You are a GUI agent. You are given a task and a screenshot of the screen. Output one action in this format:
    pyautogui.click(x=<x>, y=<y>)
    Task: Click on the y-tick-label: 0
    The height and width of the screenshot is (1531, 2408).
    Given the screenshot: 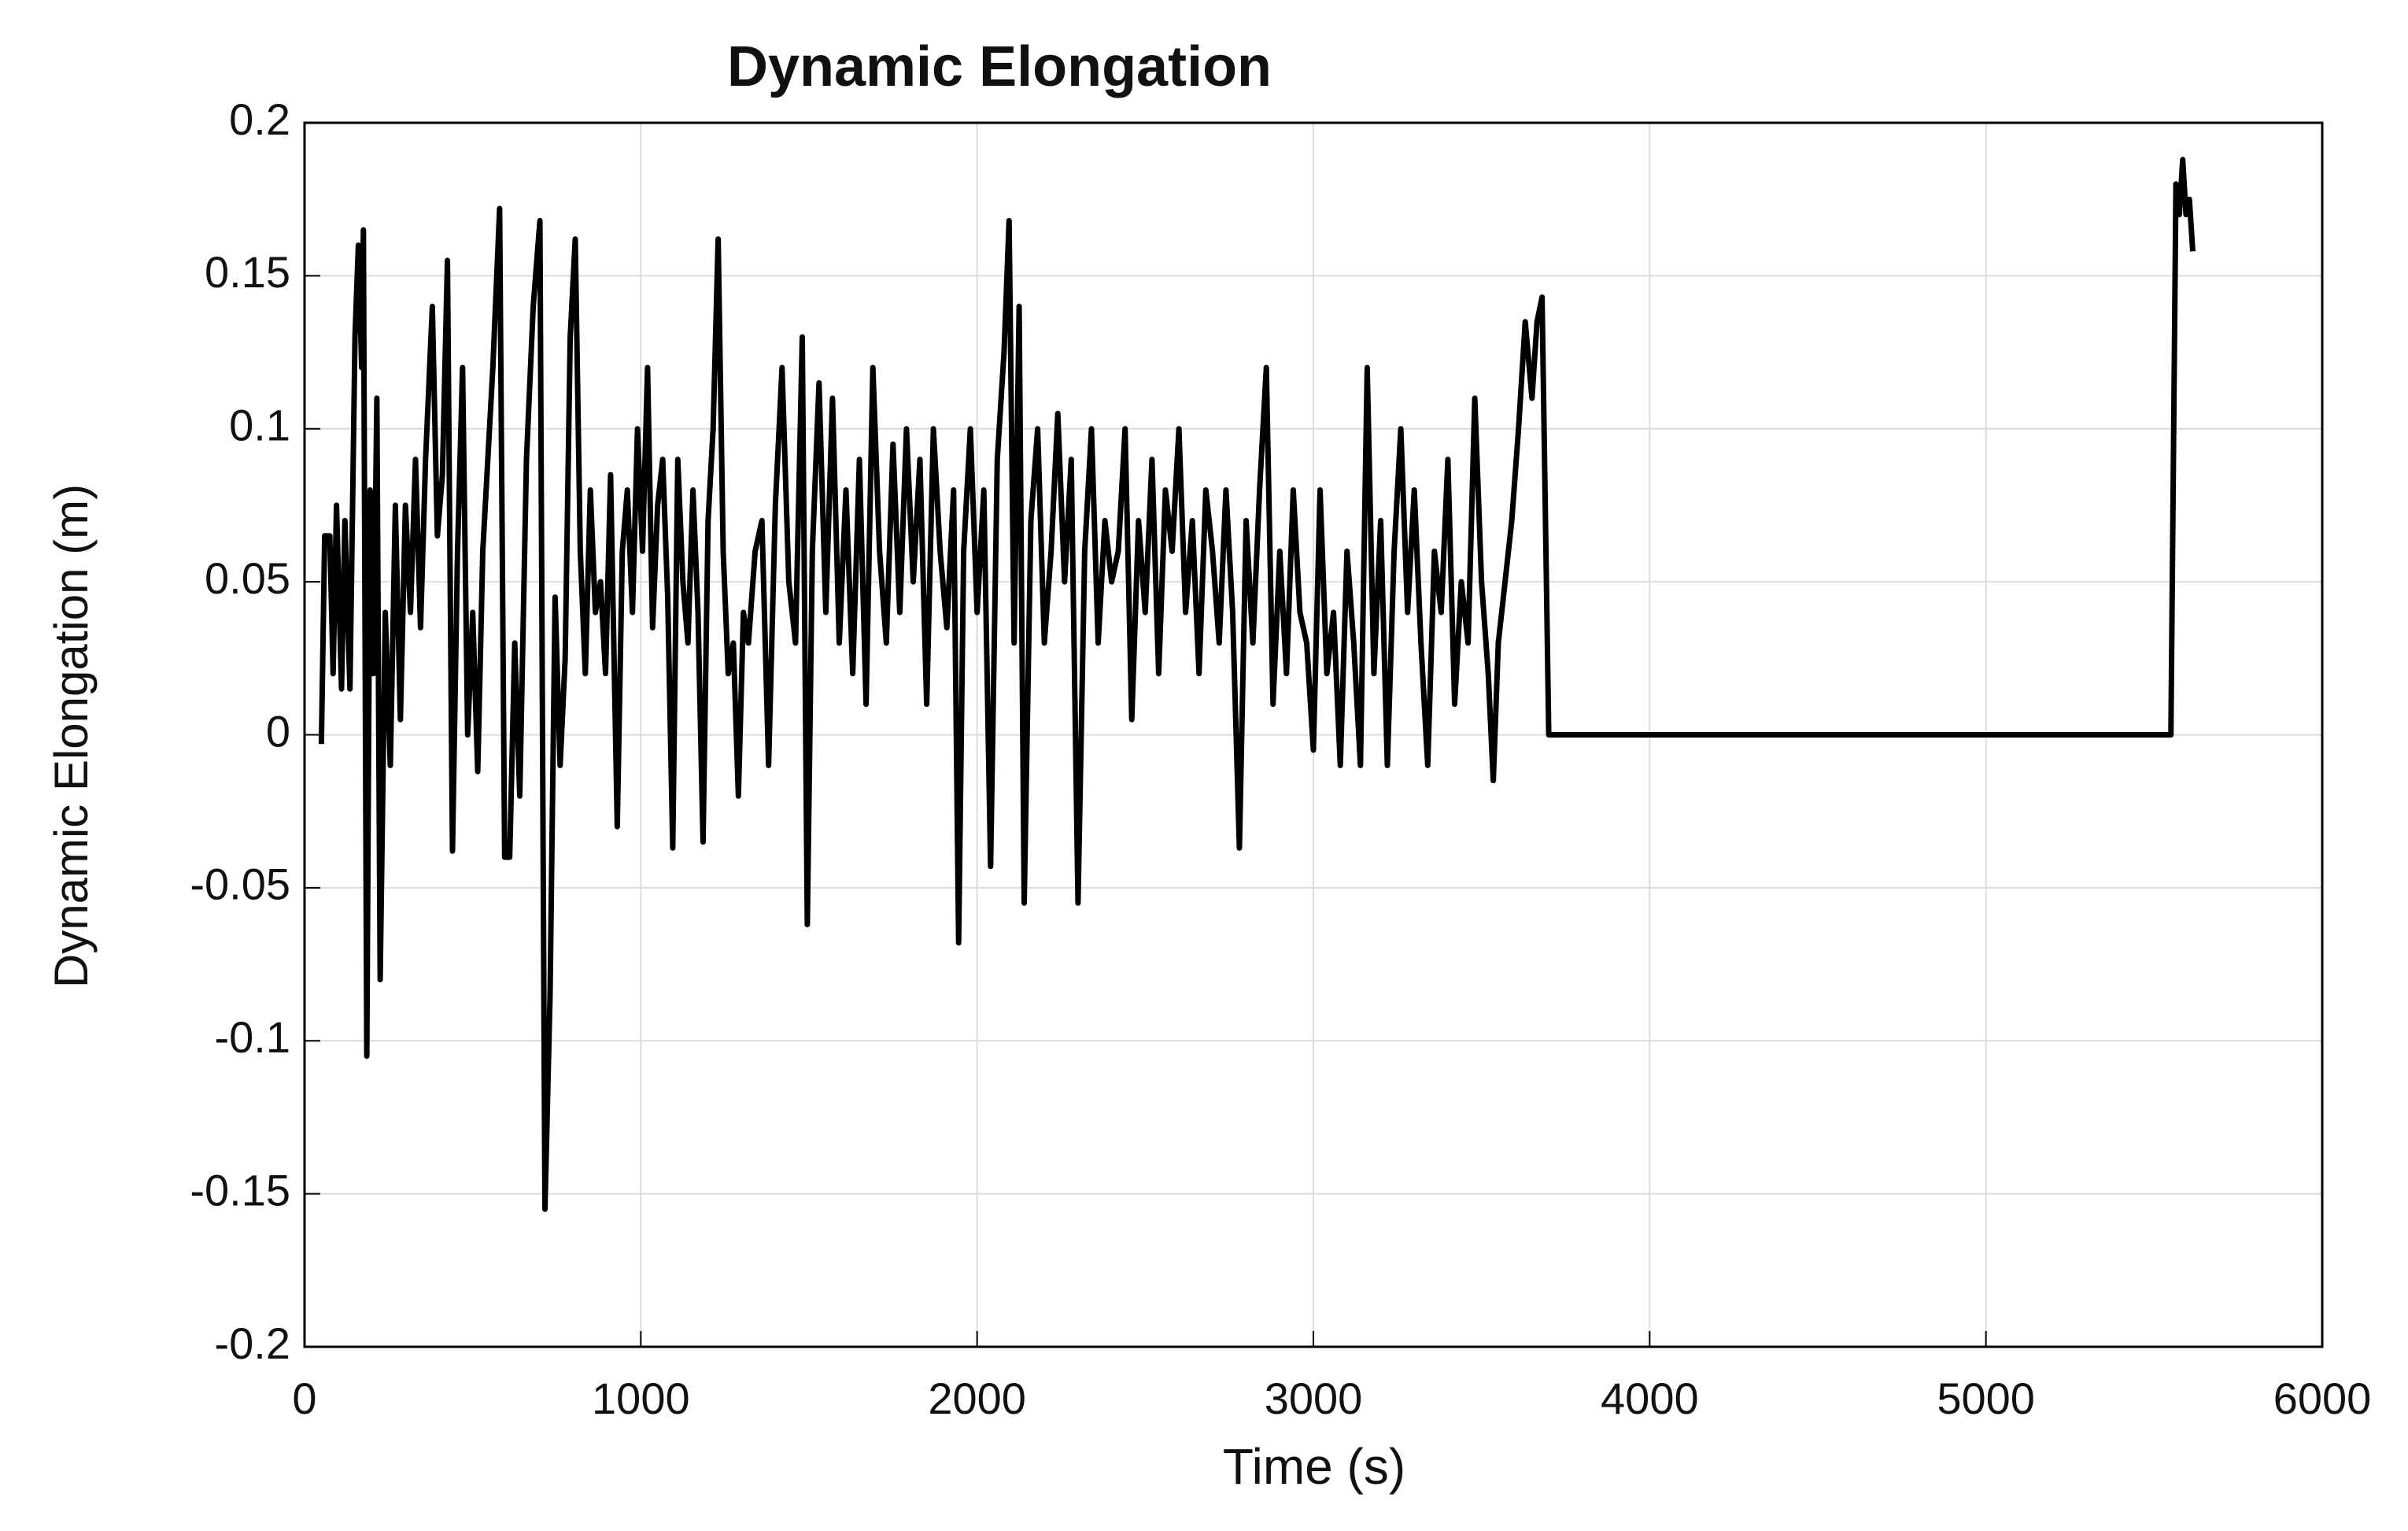 What is the action you would take?
    pyautogui.click(x=278, y=731)
    